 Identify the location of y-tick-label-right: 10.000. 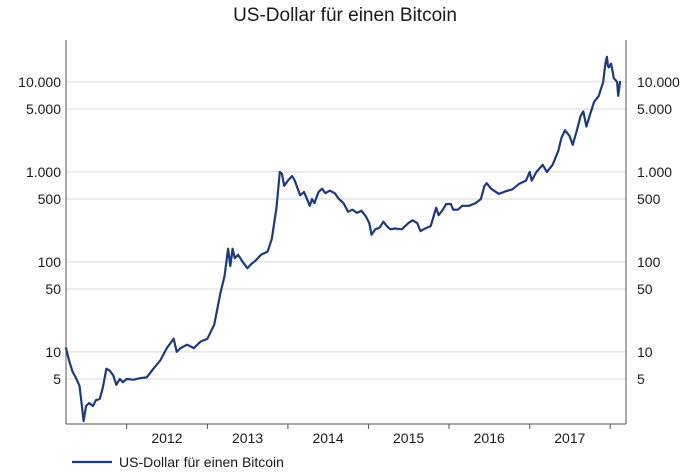
(658, 82).